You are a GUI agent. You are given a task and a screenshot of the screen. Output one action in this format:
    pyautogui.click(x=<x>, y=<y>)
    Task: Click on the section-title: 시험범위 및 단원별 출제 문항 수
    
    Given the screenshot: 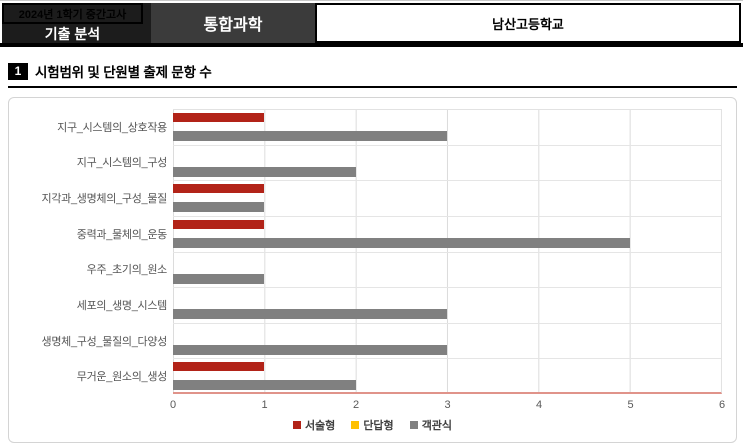 What is the action you would take?
    pyautogui.click(x=123, y=72)
    